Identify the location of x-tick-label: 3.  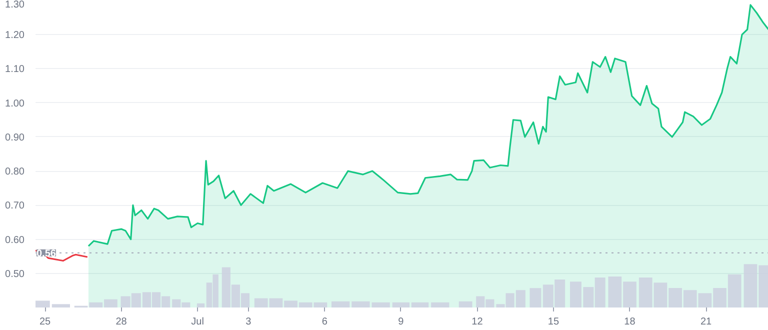
(249, 322).